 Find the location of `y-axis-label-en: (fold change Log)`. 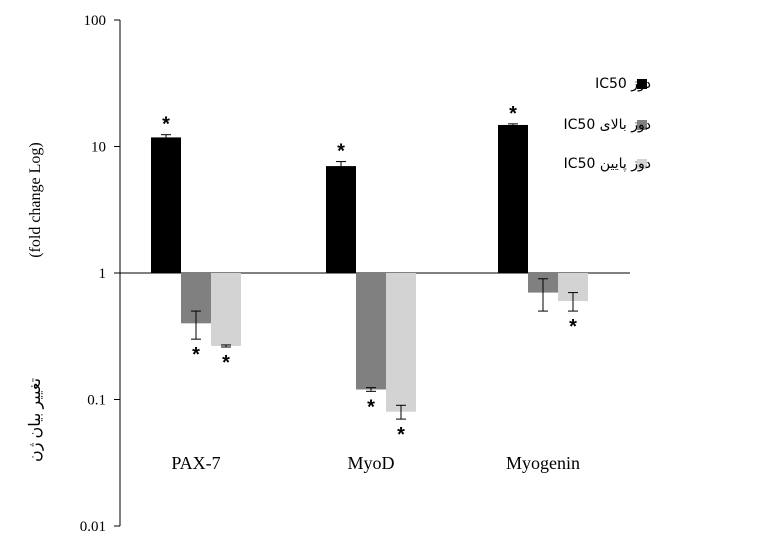

y-axis-label-en: (fold change Log) is located at coordinates (35, 200).